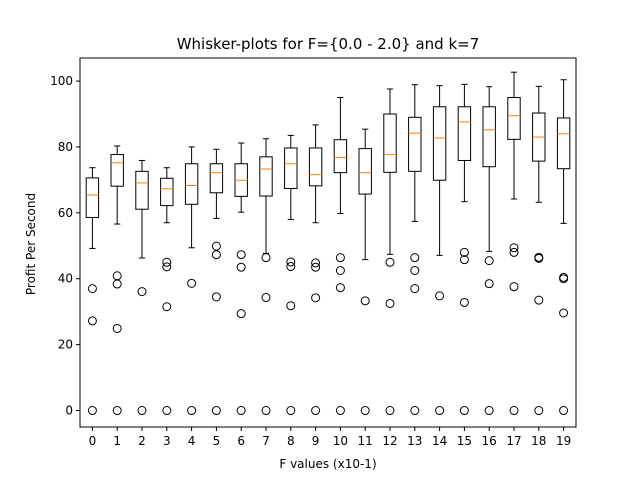 Image resolution: width=640 pixels, height=480 pixels. I want to click on x-tick-label: 15, so click(464, 441).